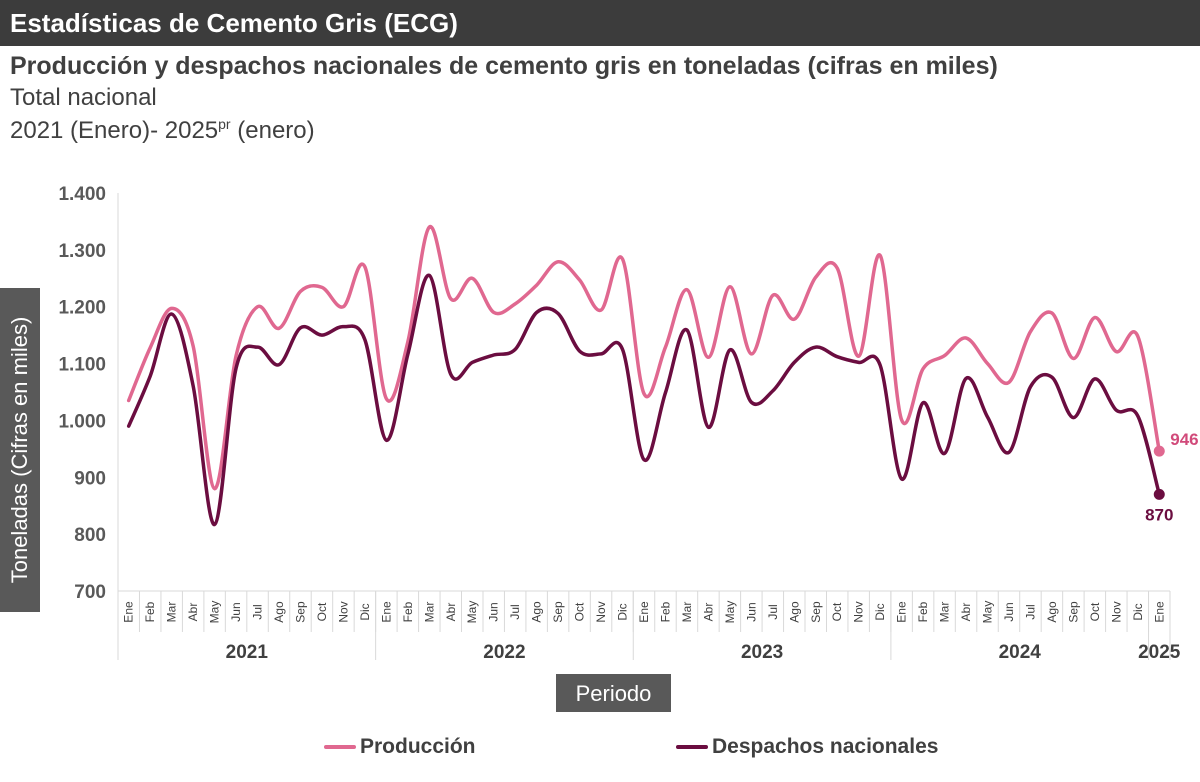 This screenshot has width=1200, height=782. I want to click on data-label-last: 946, so click(1184, 439).